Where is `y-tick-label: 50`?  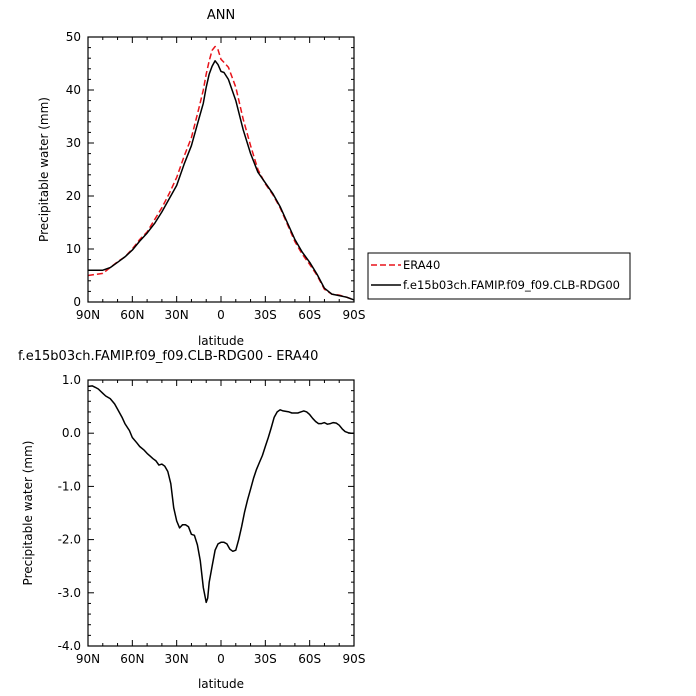 y-tick-label: 50 is located at coordinates (73, 37).